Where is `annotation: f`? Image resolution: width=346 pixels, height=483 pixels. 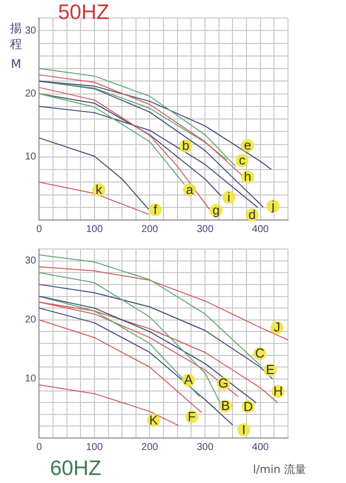 annotation: f is located at coordinates (155, 209).